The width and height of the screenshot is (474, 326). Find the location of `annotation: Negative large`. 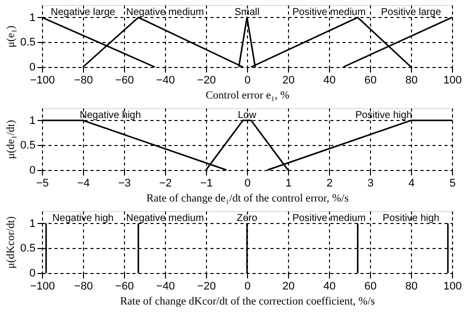

annotation: Negative large is located at coordinates (83, 12).